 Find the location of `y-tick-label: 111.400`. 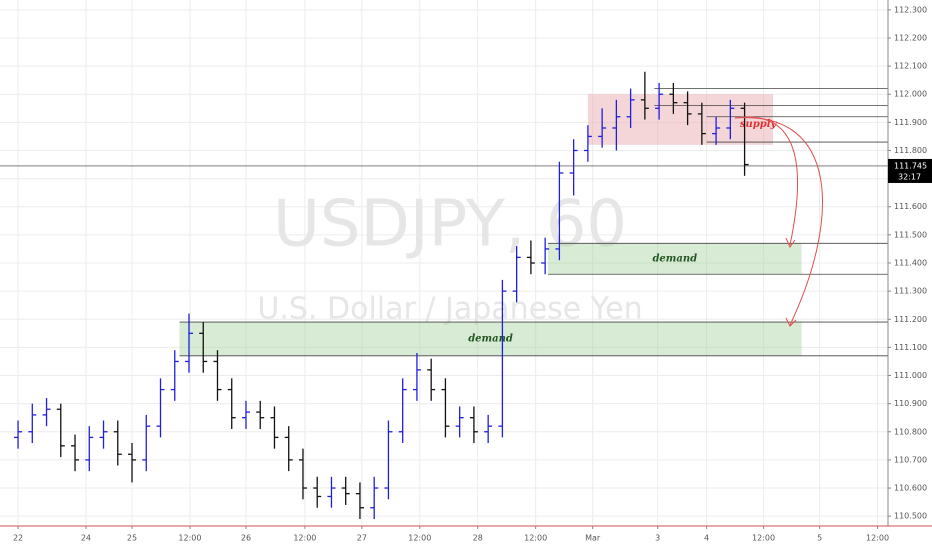

y-tick-label: 111.400 is located at coordinates (910, 263).